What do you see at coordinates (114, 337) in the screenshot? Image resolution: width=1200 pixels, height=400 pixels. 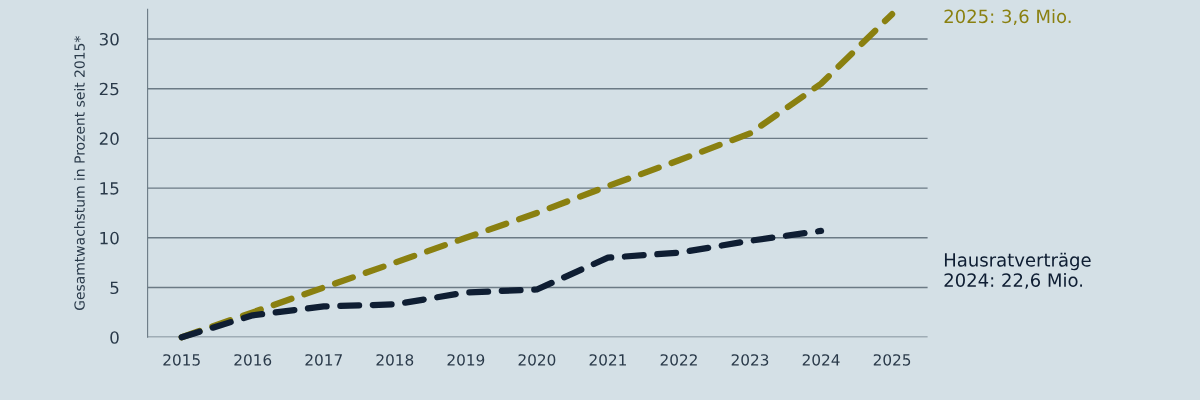 I see `y-tick-label: 0` at bounding box center [114, 337].